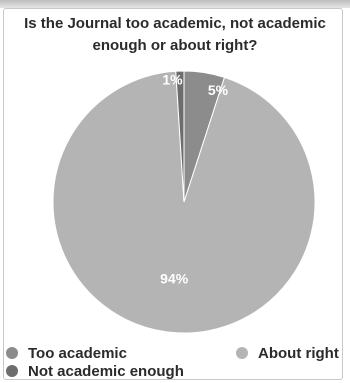  I want to click on top-band, so click(175, 4).